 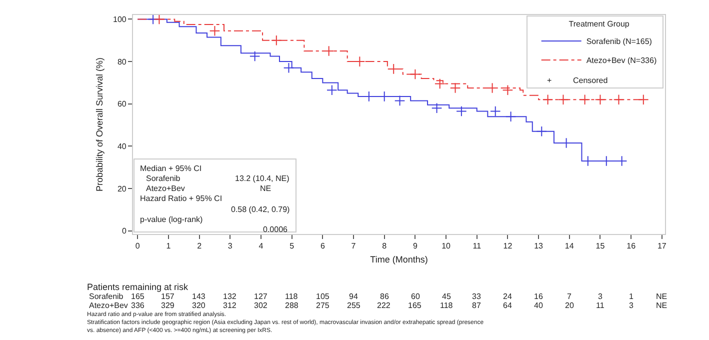 I want to click on y-tick-label: 80, so click(x=122, y=61).